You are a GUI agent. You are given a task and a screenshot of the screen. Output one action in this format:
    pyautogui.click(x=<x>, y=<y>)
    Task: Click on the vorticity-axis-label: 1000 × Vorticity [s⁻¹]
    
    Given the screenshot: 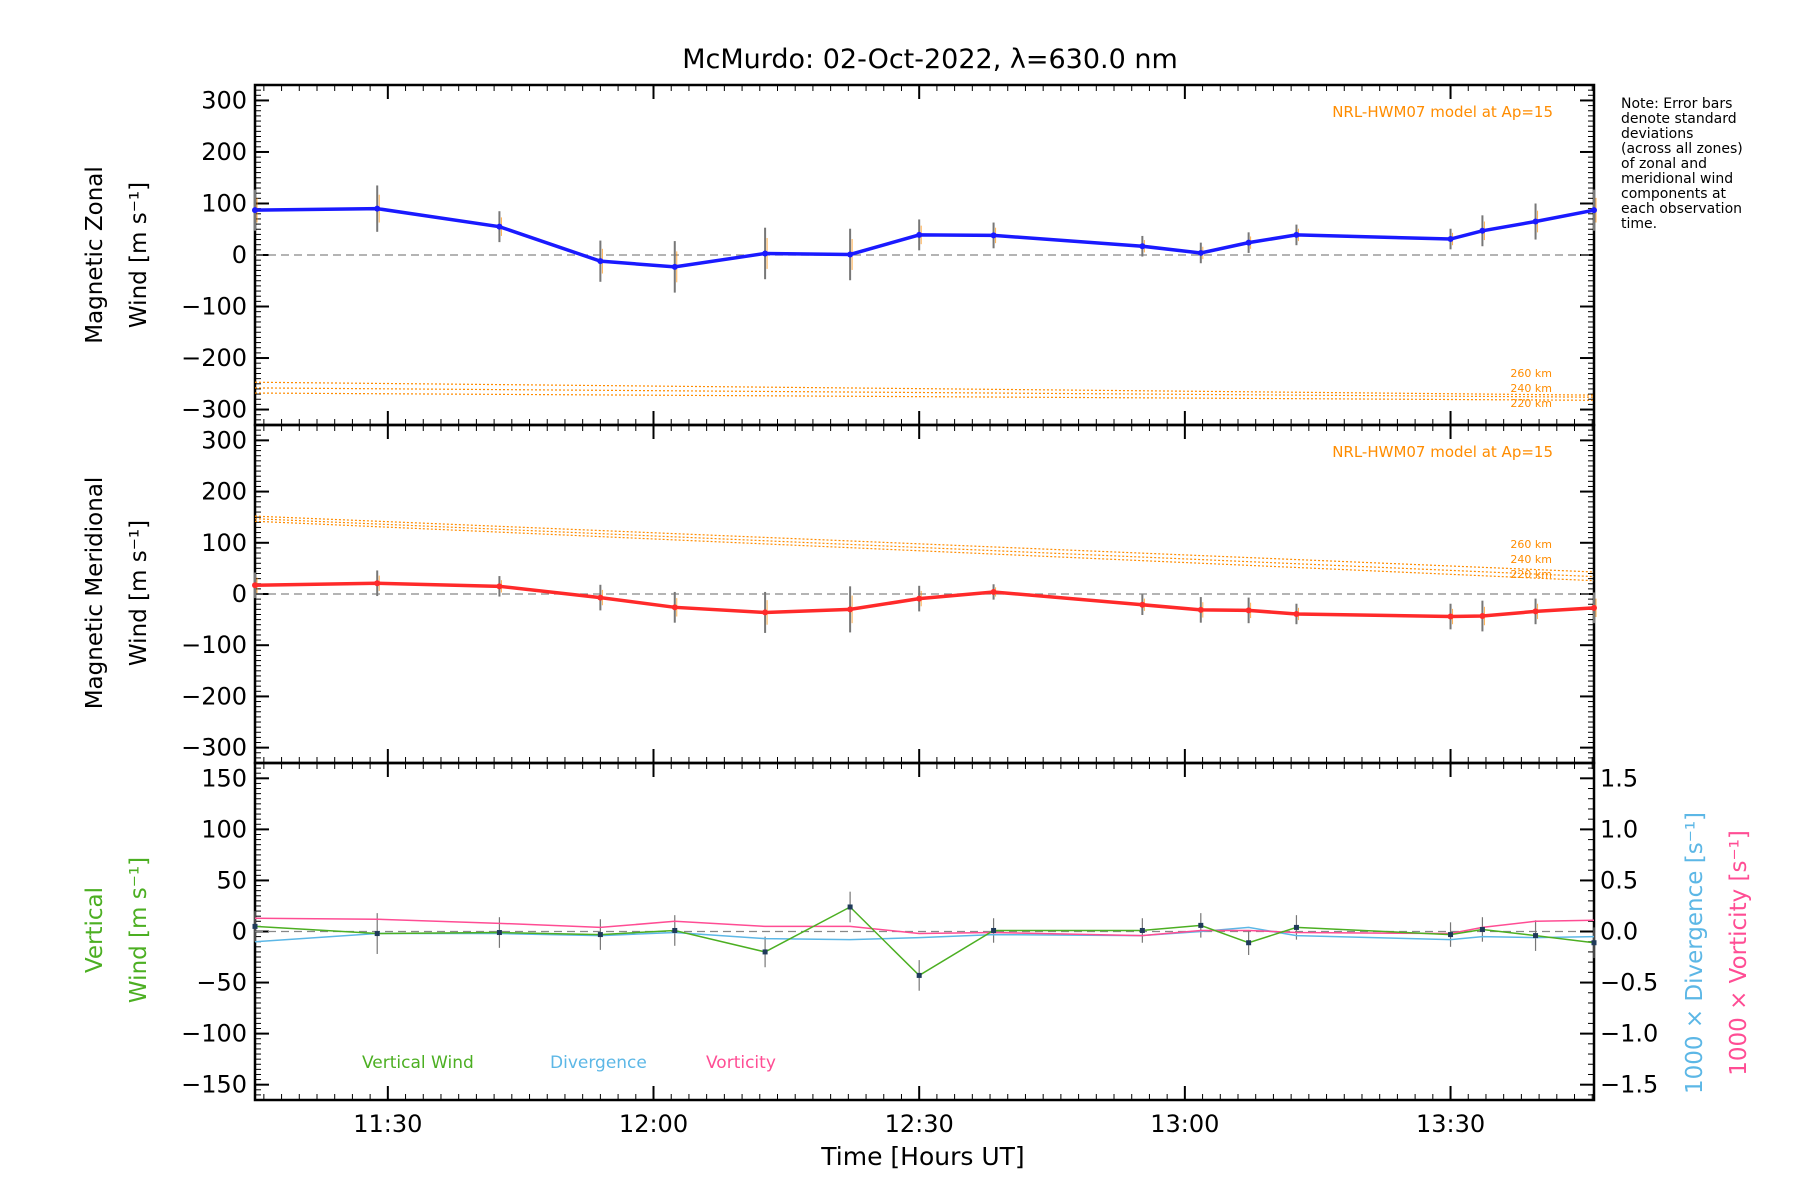 What is the action you would take?
    pyautogui.click(x=1739, y=953)
    